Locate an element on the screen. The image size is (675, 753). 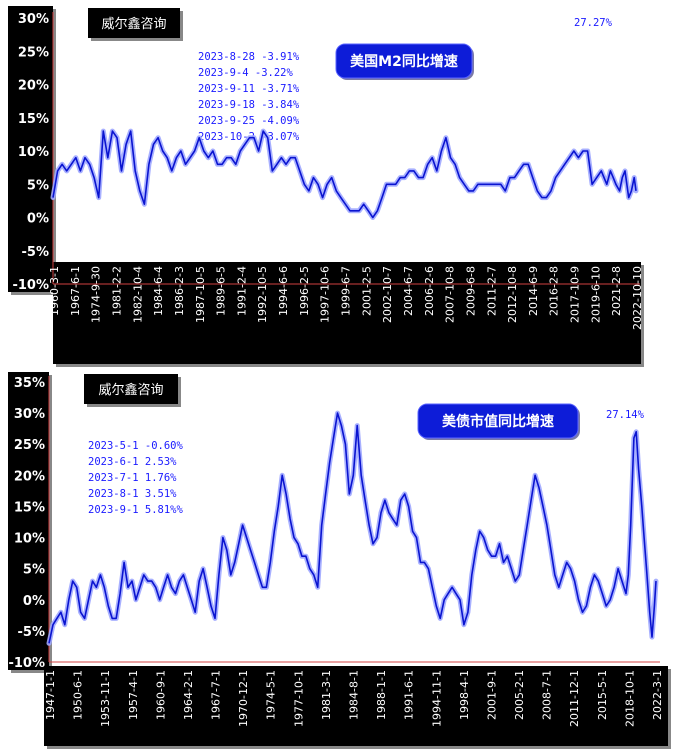
x-tick-label: 1964-2-1 is located at coordinates (188, 695).